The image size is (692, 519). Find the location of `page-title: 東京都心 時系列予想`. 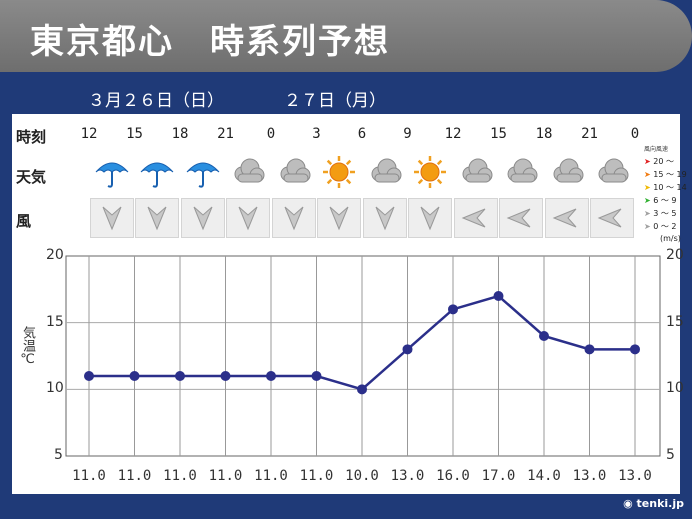

page-title: 東京都心 時系列予想 is located at coordinates (210, 42).